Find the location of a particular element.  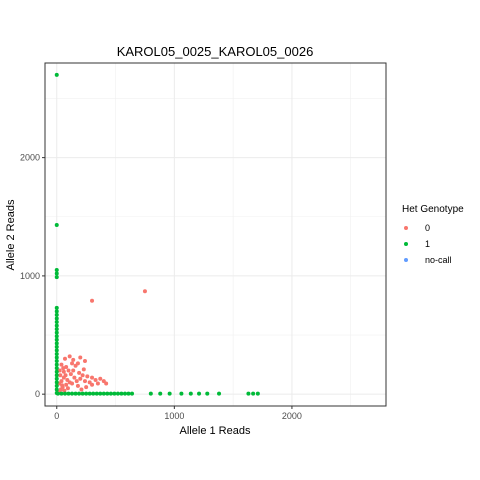

x-tick-label: 0 is located at coordinates (56, 416).